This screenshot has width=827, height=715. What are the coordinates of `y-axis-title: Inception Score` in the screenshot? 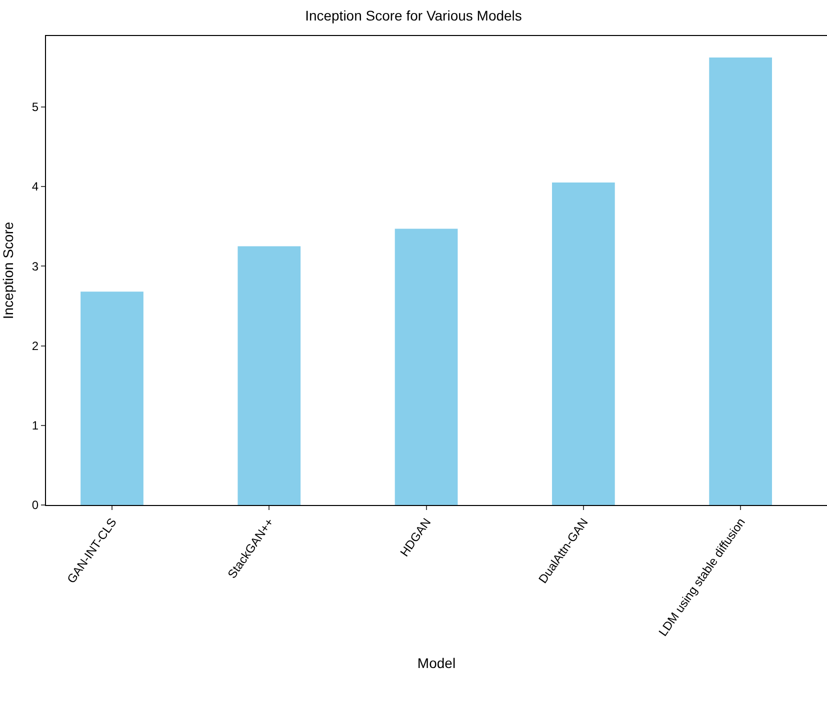 It's located at (8, 271).